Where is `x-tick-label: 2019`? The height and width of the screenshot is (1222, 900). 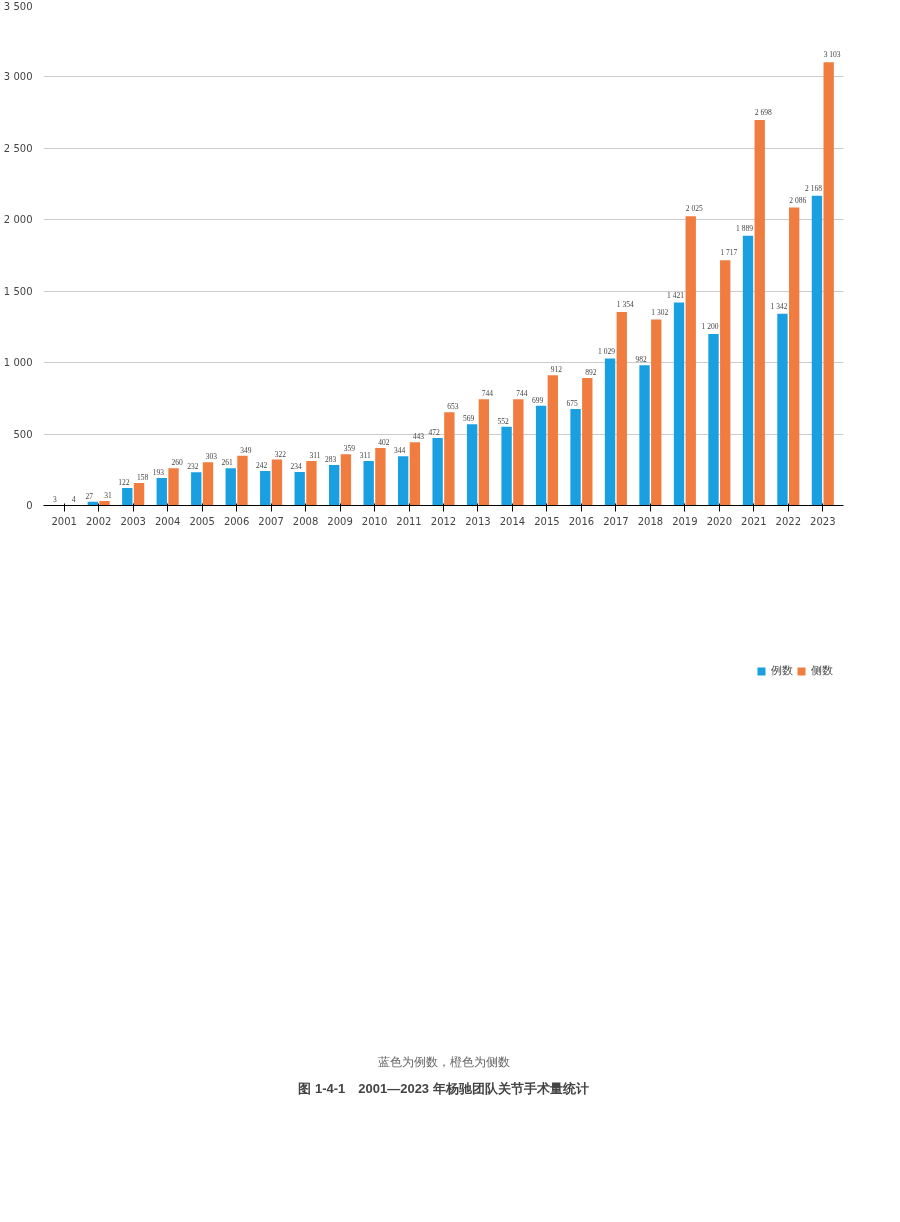 x-tick-label: 2019 is located at coordinates (685, 521).